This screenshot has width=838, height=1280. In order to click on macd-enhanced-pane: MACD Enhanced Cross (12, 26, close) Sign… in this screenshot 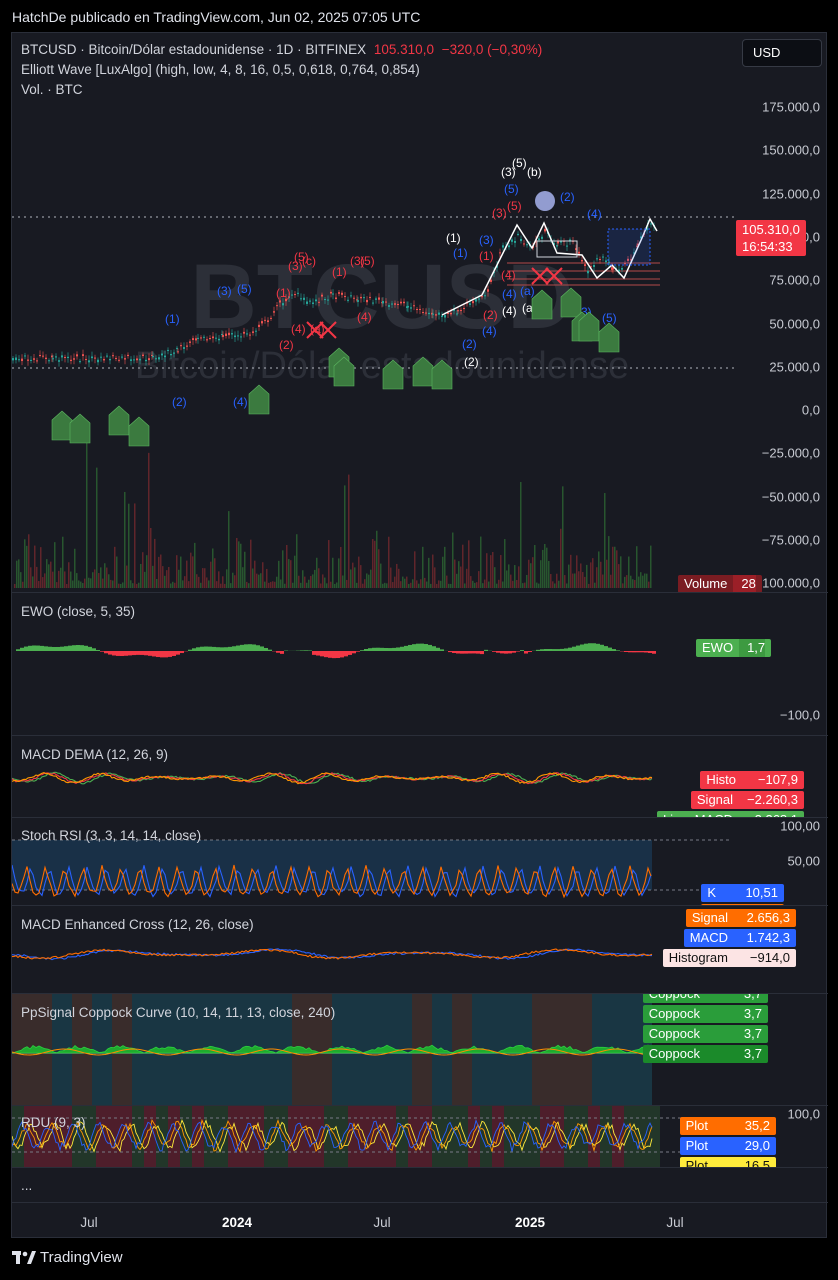, I will do `click(420, 950)`.